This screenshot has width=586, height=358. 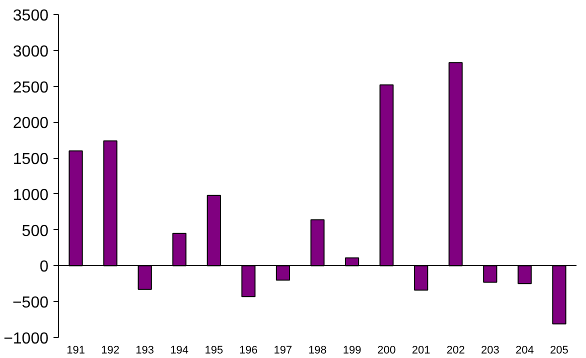 I want to click on x-tick-label: 195, so click(x=214, y=350).